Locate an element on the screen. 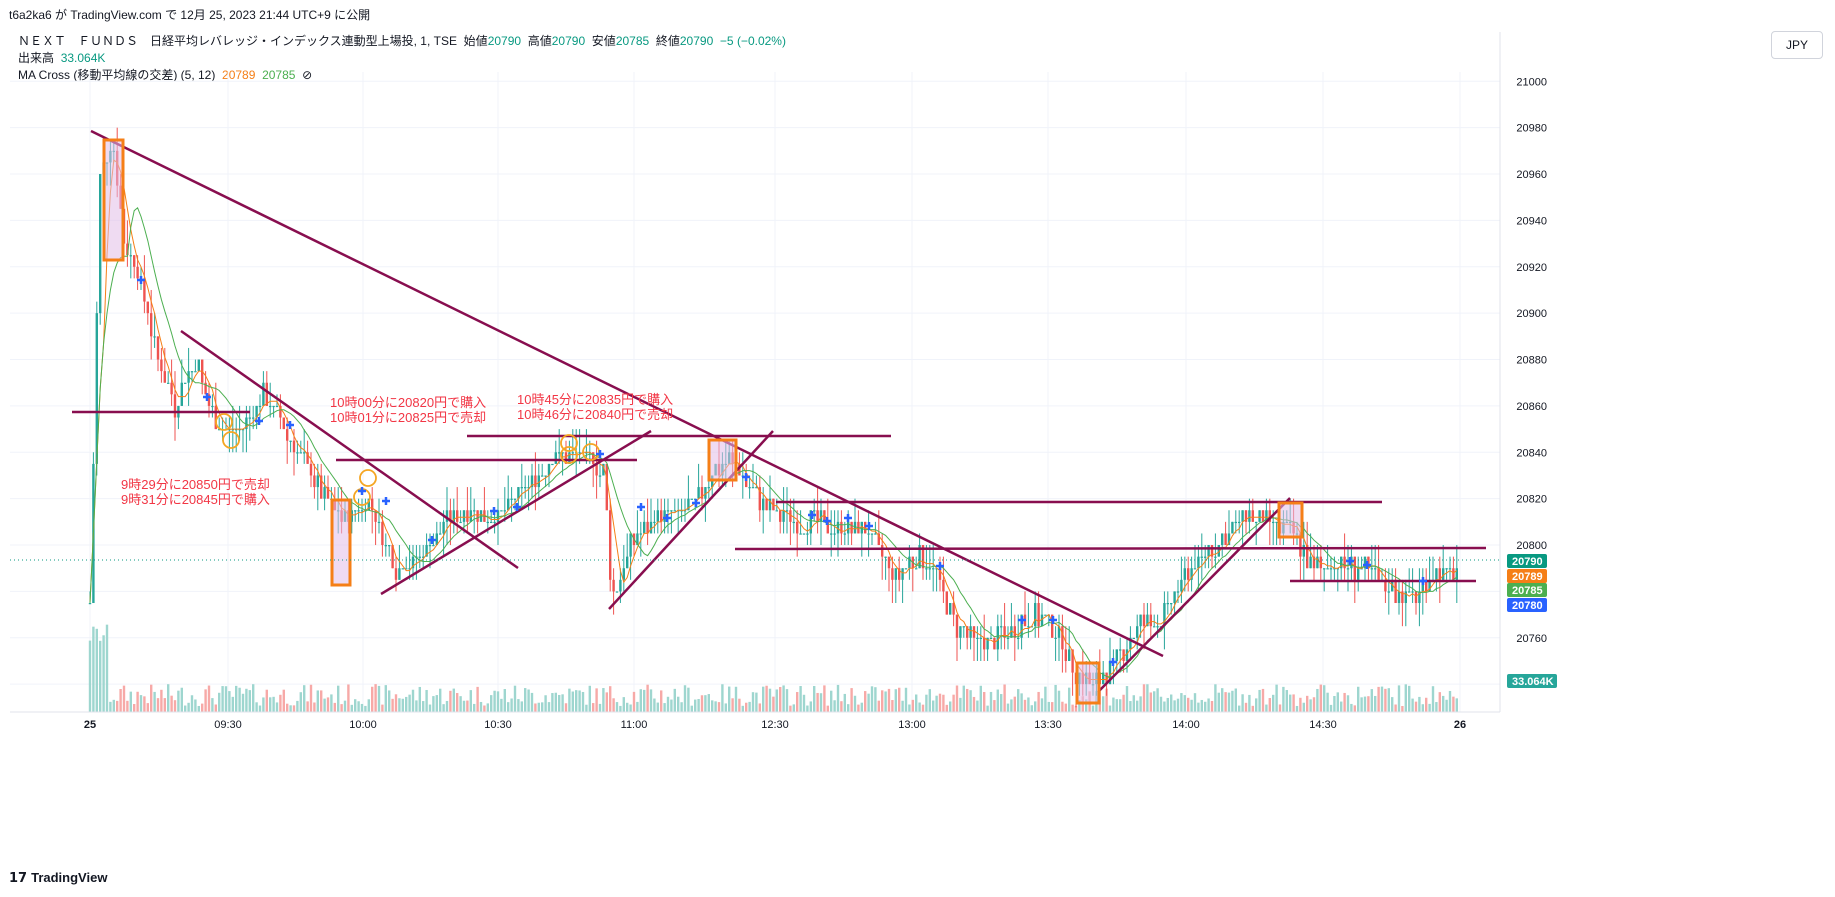 The width and height of the screenshot is (1835, 897). footer-brand: 𝟭𝟳 TradingView is located at coordinates (58, 878).